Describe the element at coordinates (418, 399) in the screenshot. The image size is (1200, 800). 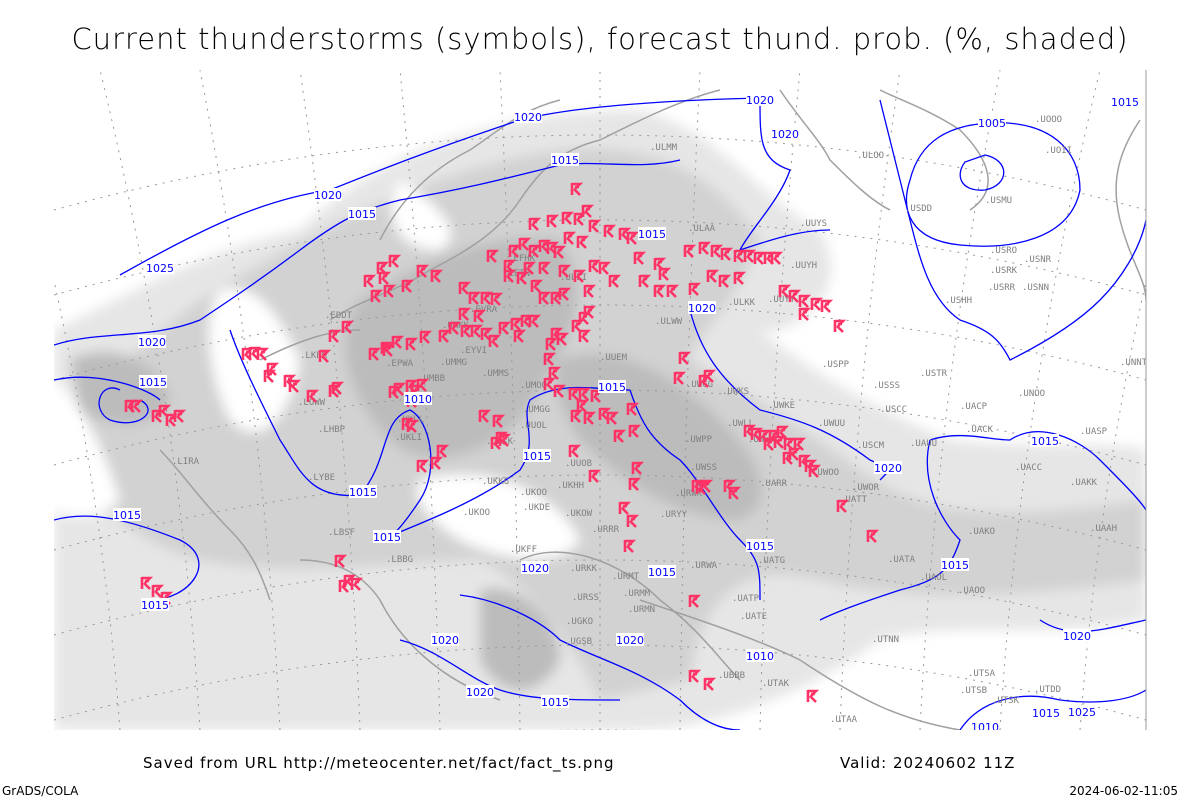
I see `isobar-label: 1010` at that location.